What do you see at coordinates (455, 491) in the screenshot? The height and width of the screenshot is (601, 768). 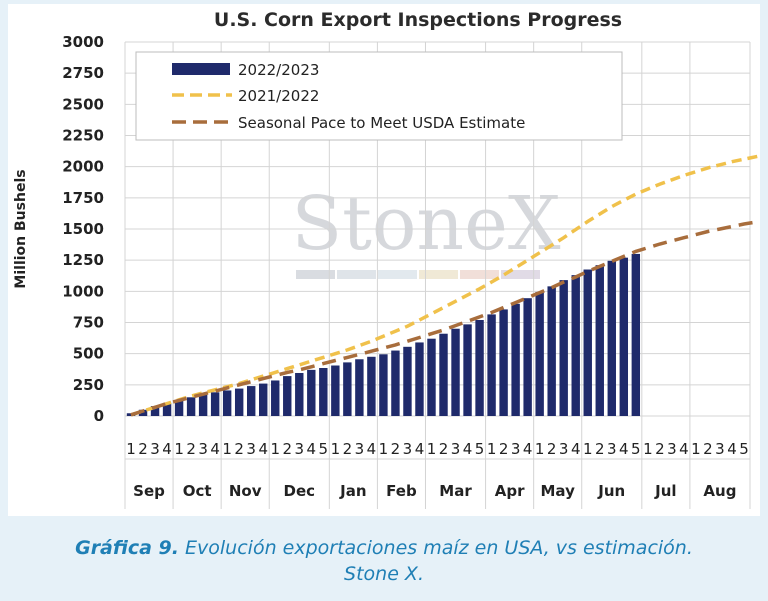 I see `x-month-label: Mar` at bounding box center [455, 491].